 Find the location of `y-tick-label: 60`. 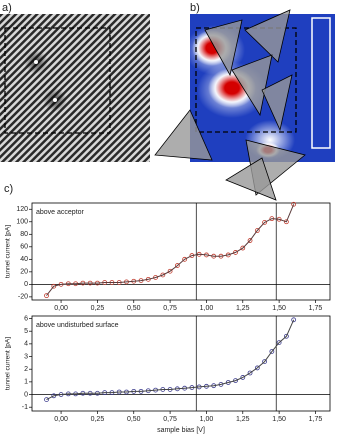

y-tick-label: 60 is located at coordinates (24, 247).